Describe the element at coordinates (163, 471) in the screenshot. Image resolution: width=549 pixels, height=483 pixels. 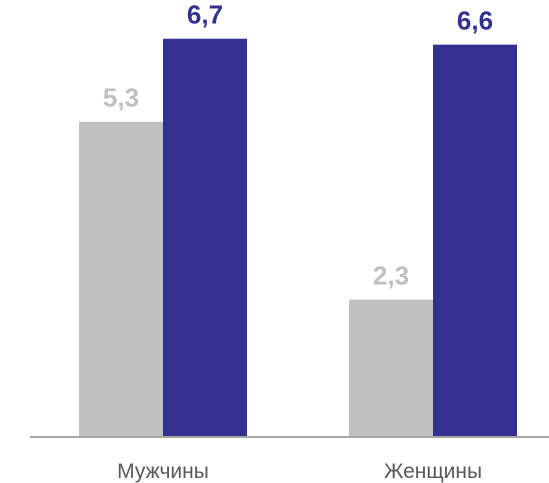
I see `category-label-men: Мужчины` at that location.